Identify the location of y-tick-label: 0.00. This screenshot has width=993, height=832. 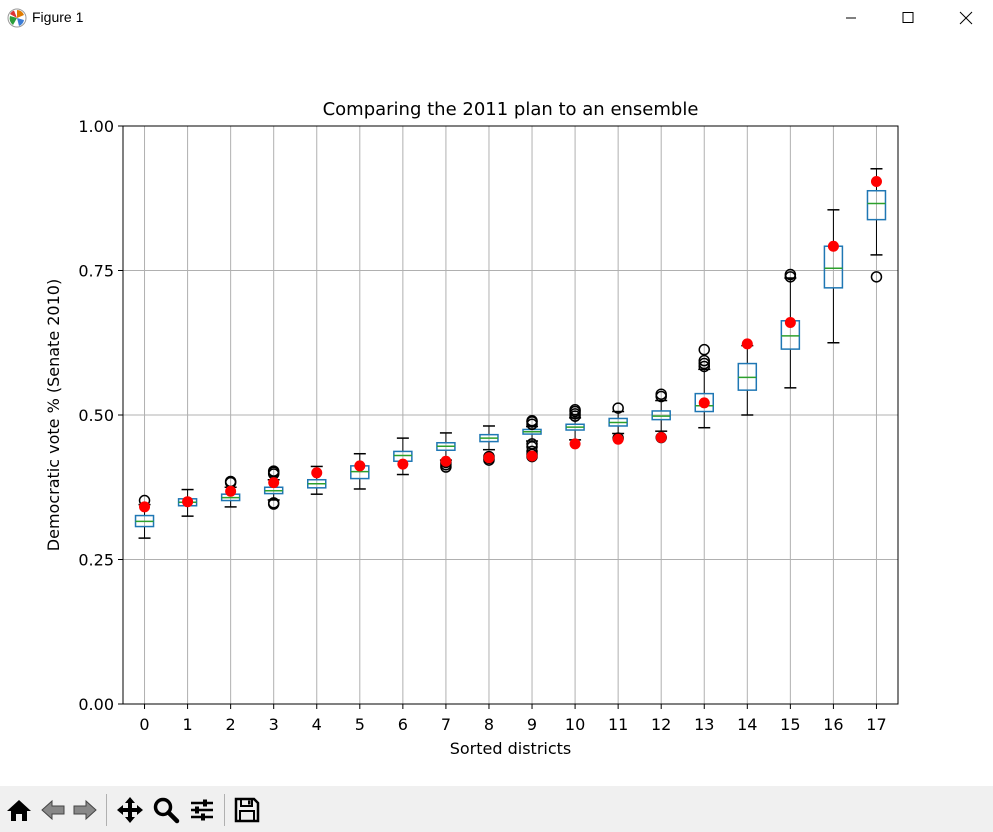
(96, 704).